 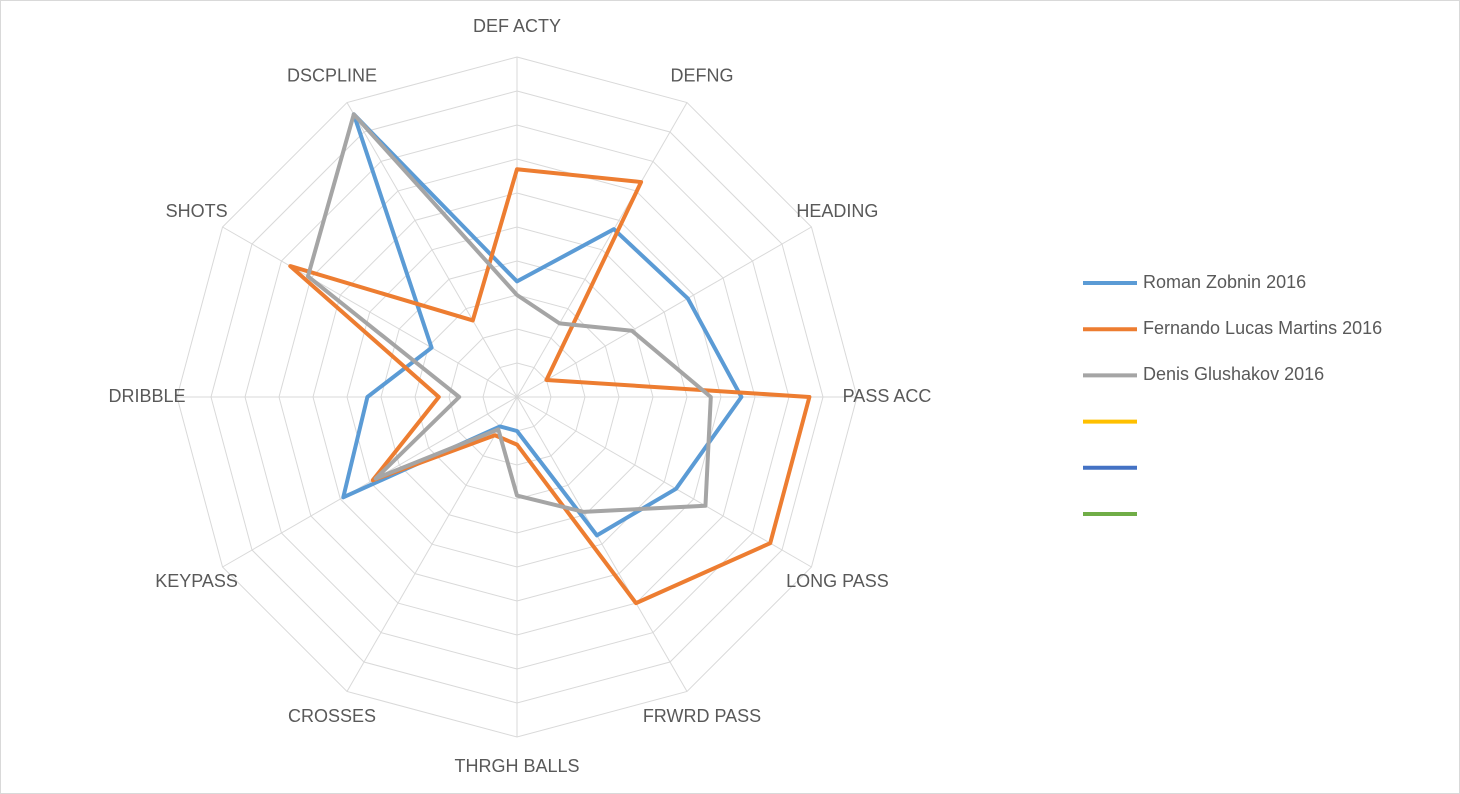 What do you see at coordinates (332, 716) in the screenshot?
I see `axis-label: CROSSES` at bounding box center [332, 716].